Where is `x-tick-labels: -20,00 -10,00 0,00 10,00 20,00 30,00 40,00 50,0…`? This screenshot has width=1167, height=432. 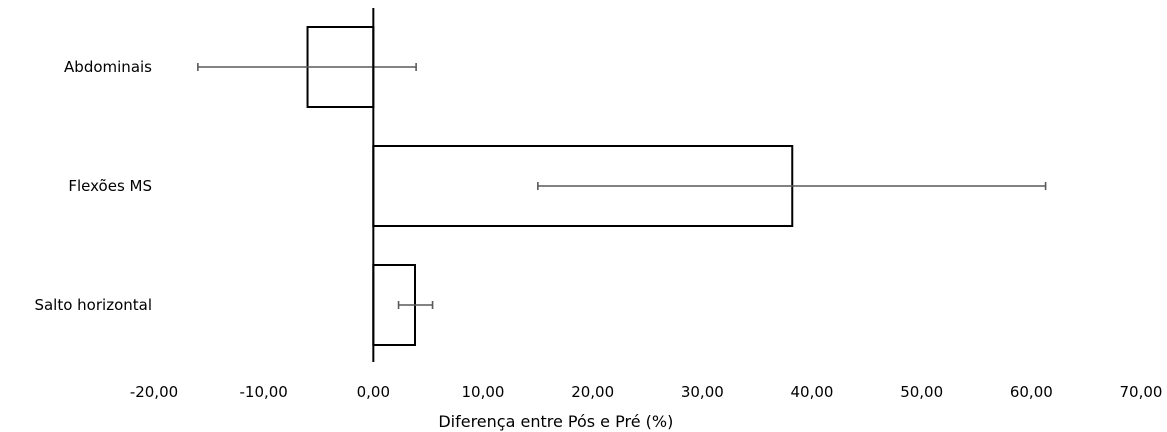 x-tick-labels: -20,00 -10,00 0,00 10,00 20,00 30,00 40,00 50,0… is located at coordinates (646, 392).